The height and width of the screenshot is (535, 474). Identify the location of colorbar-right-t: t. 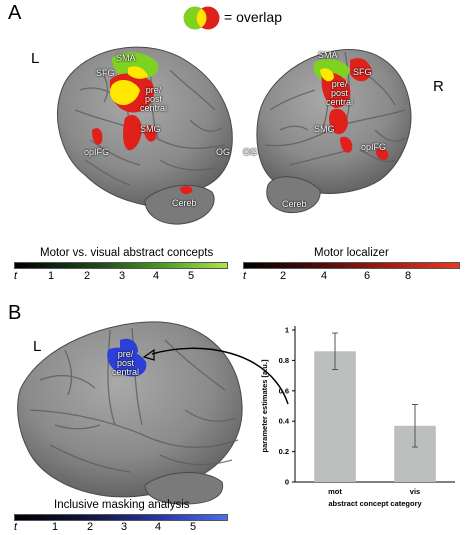
(245, 276).